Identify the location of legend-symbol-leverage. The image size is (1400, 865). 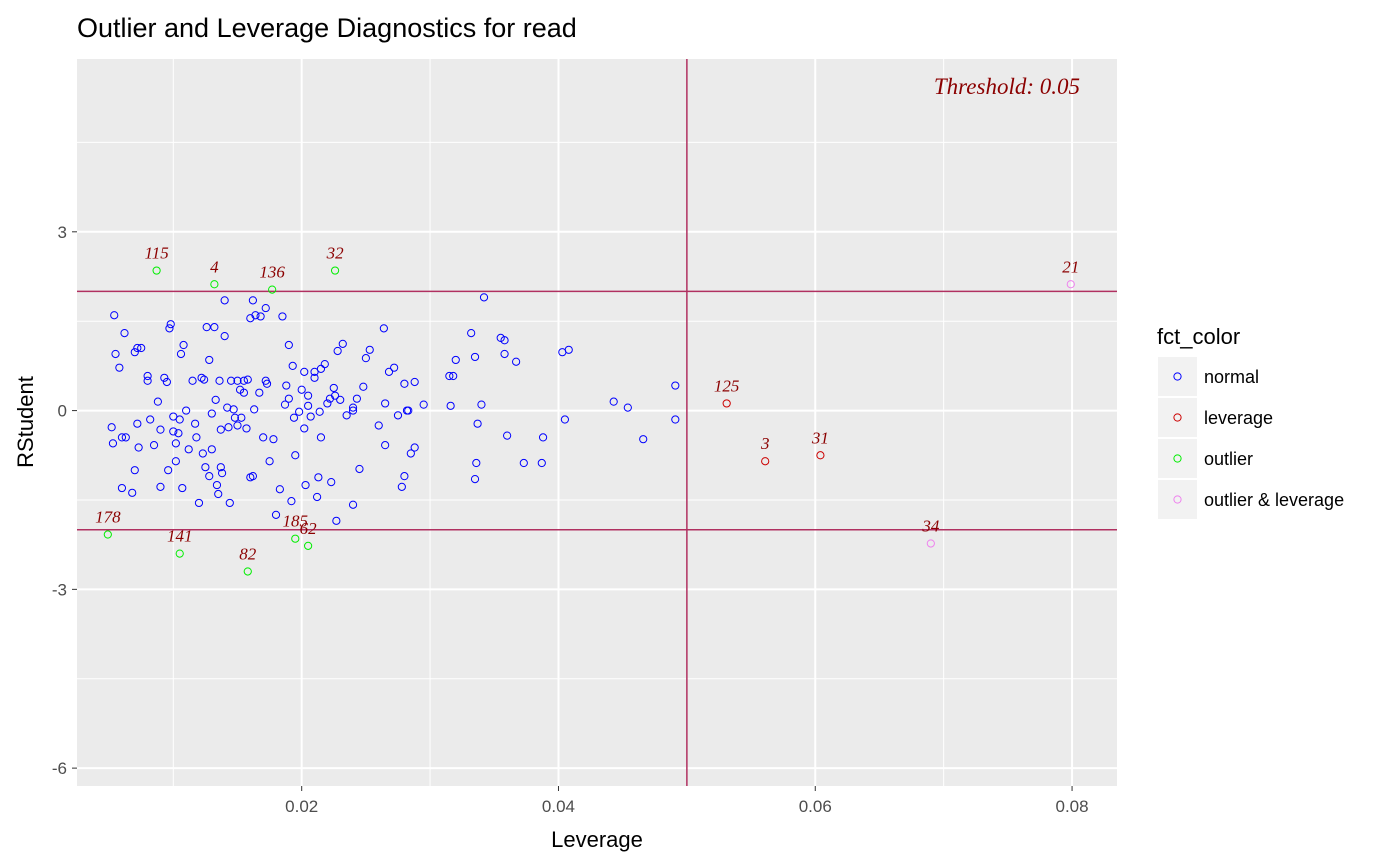
(1177, 417).